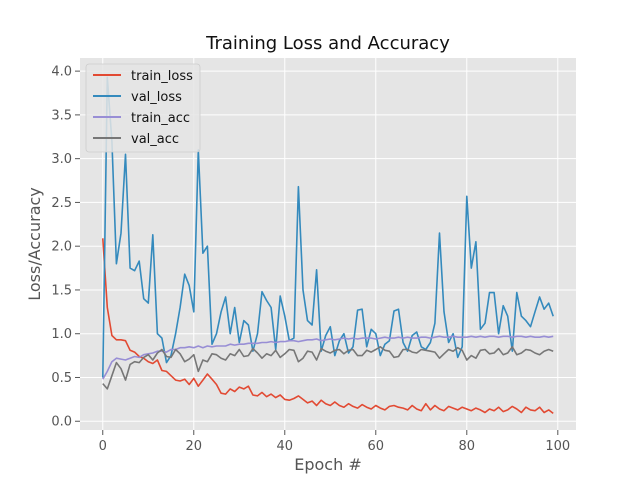 The width and height of the screenshot is (640, 480). I want to click on y-tick-label: 3.5, so click(61, 115).